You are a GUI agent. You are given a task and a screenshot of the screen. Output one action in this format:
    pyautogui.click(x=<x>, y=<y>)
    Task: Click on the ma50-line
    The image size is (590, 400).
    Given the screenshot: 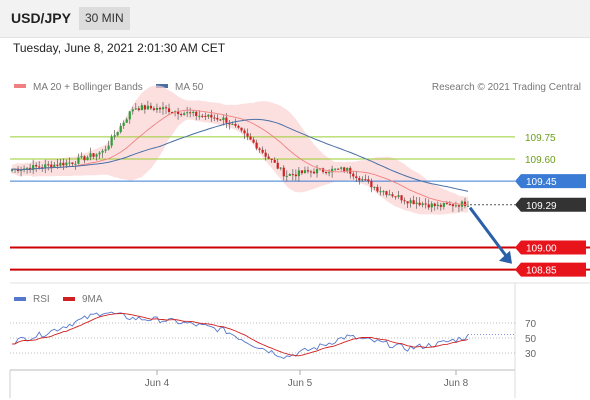 What is the action you would take?
    pyautogui.click(x=240, y=155)
    